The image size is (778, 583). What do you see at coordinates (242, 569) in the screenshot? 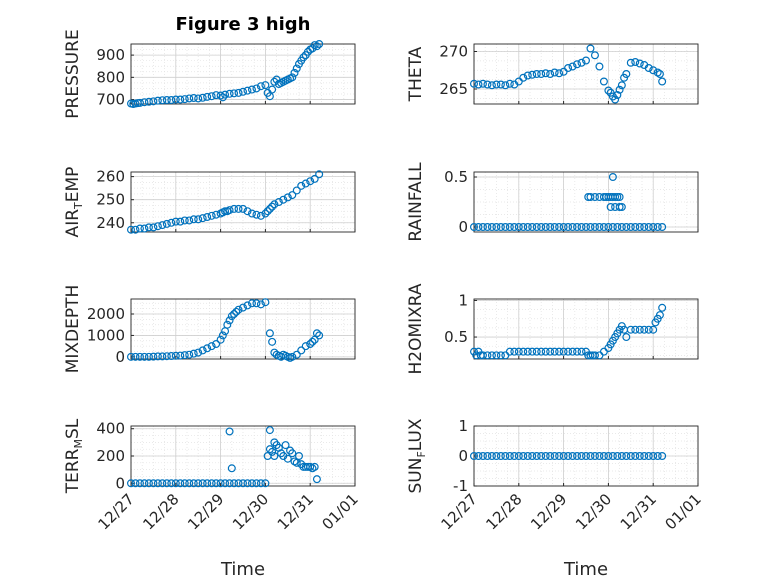
I see `xlabel-left: Time` at bounding box center [242, 569].